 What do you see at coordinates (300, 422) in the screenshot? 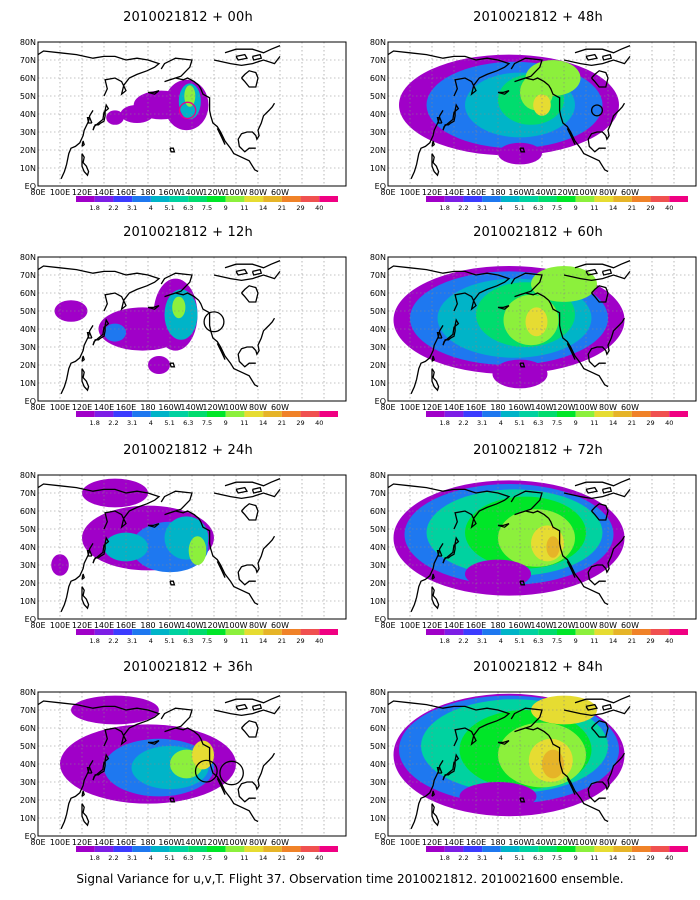
I see `colorbar-label: 29` at bounding box center [300, 422].